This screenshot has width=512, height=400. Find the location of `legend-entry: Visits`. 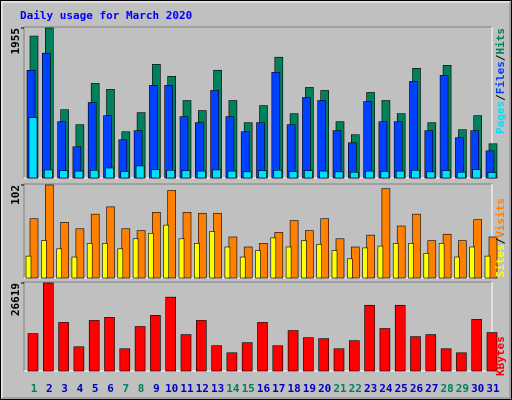

legend-entry: Visits is located at coordinates (500, 218).